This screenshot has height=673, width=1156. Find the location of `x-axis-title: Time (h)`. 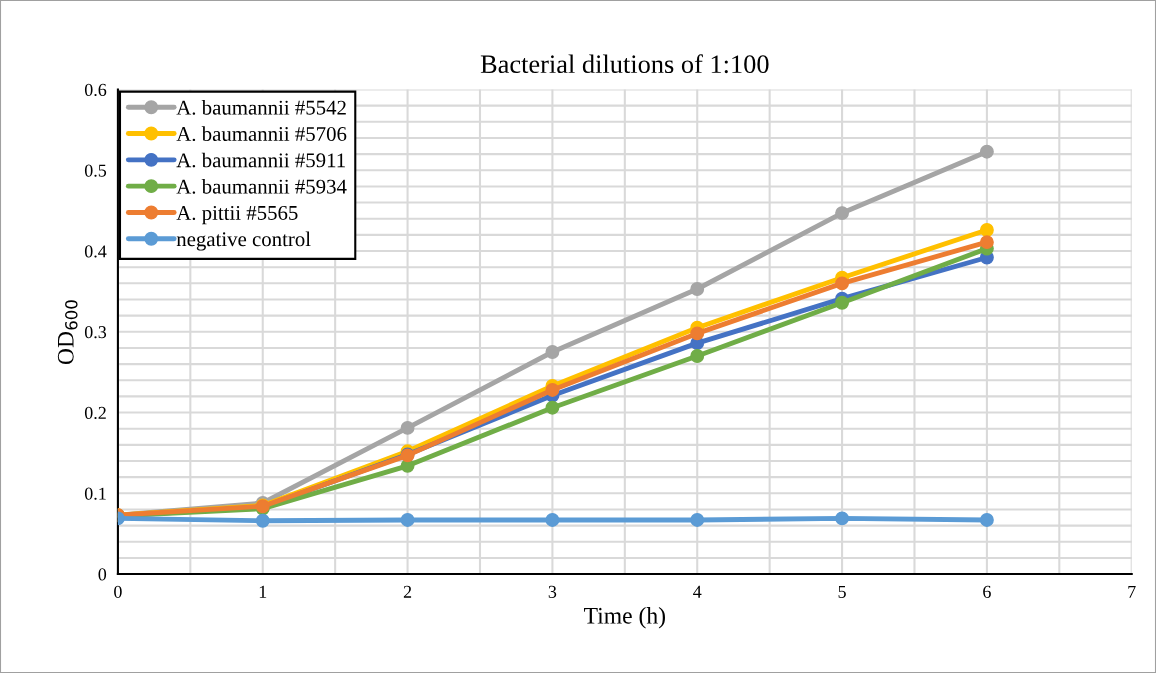

x-axis-title: Time (h) is located at coordinates (624, 618).